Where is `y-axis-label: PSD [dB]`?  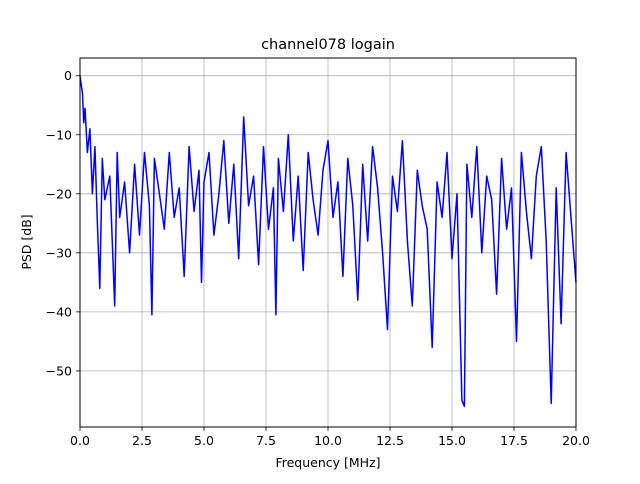
y-axis-label: PSD [dB] is located at coordinates (26, 241).